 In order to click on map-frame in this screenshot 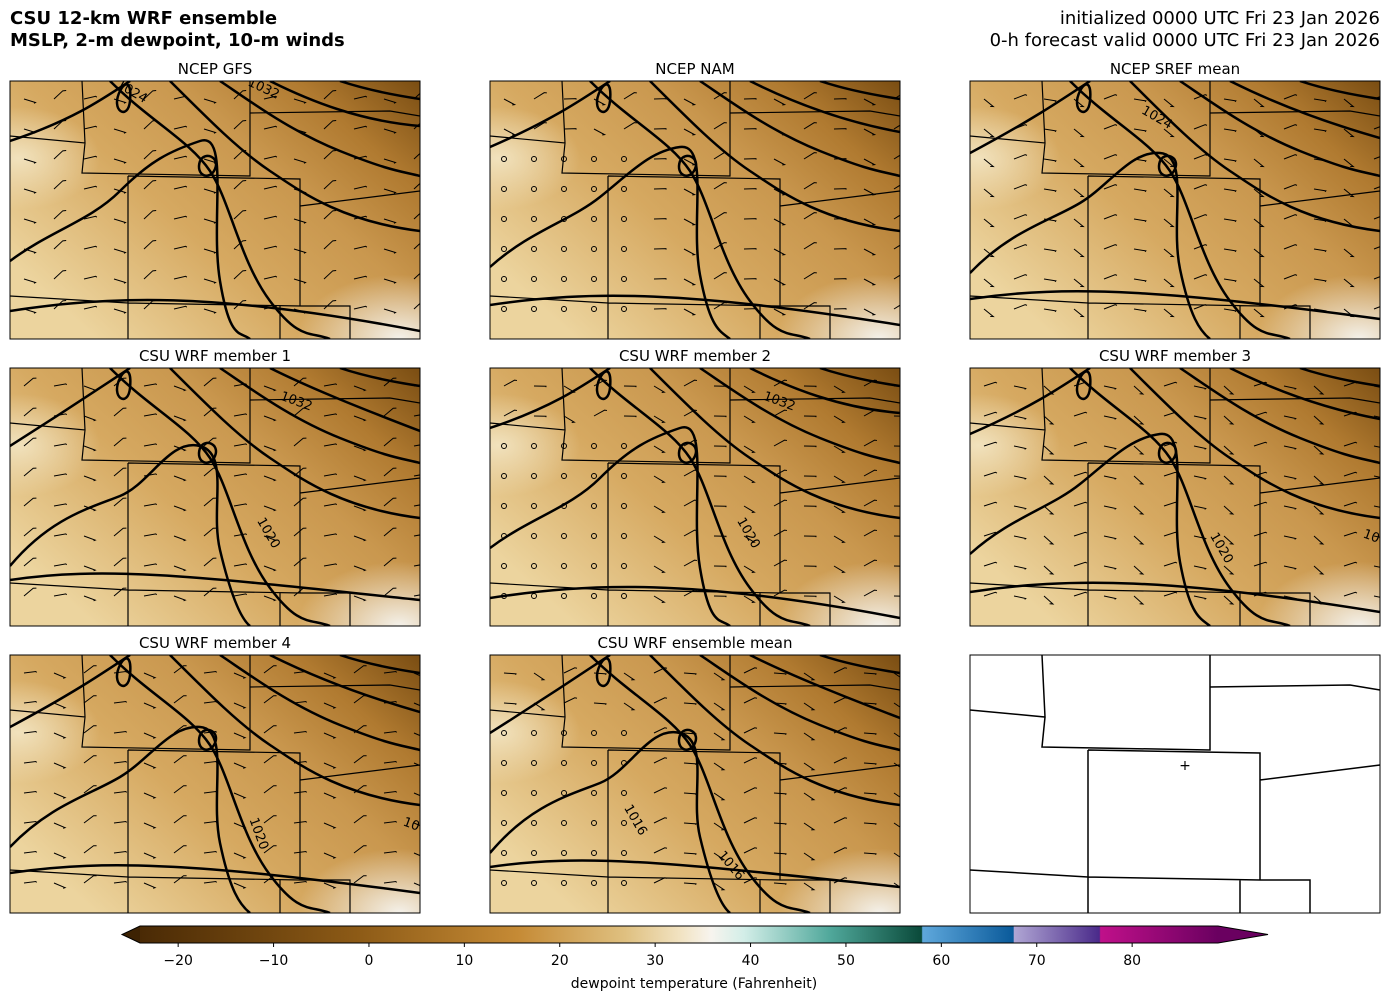, I will do `click(695, 497)`.